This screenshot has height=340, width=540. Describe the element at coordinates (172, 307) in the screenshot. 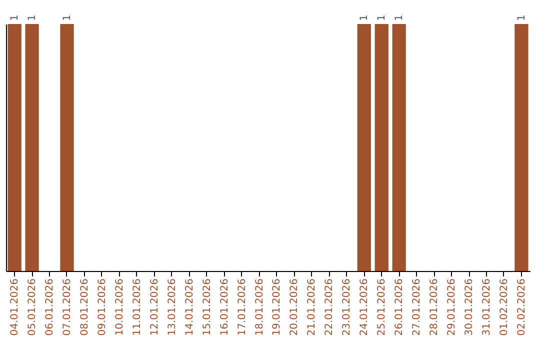

I see `x-tick-label: 13.01.2026` at that location.